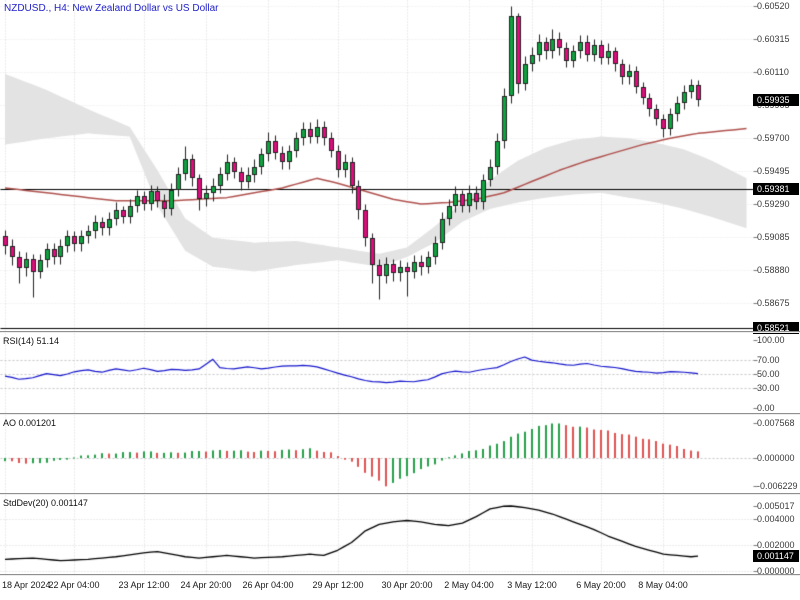 The height and width of the screenshot is (600, 800). I want to click on price-axis-label: 0.59700, so click(773, 138).